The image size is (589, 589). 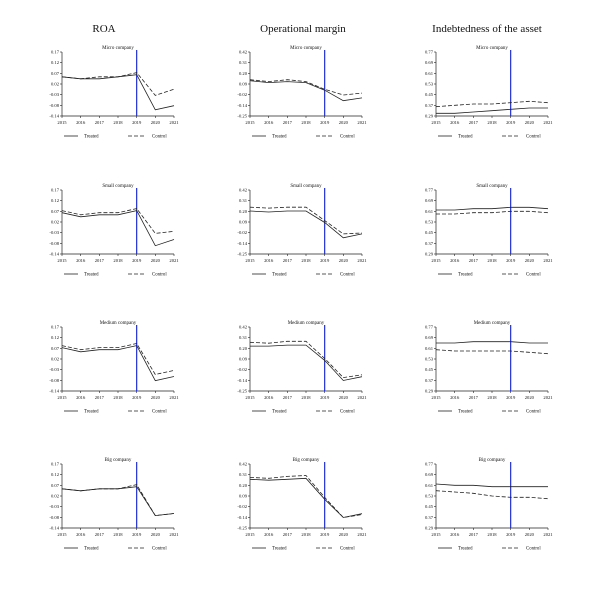 I want to click on y-tick-label: -0.02, so click(x=242, y=506).